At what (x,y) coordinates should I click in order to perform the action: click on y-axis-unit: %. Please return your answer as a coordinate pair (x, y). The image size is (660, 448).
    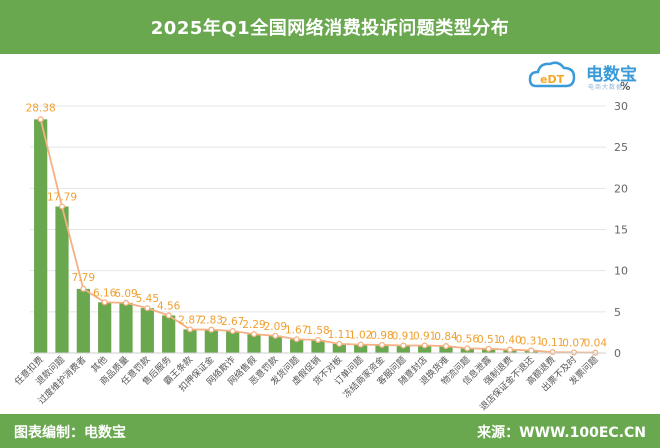
    Looking at the image, I should click on (625, 86).